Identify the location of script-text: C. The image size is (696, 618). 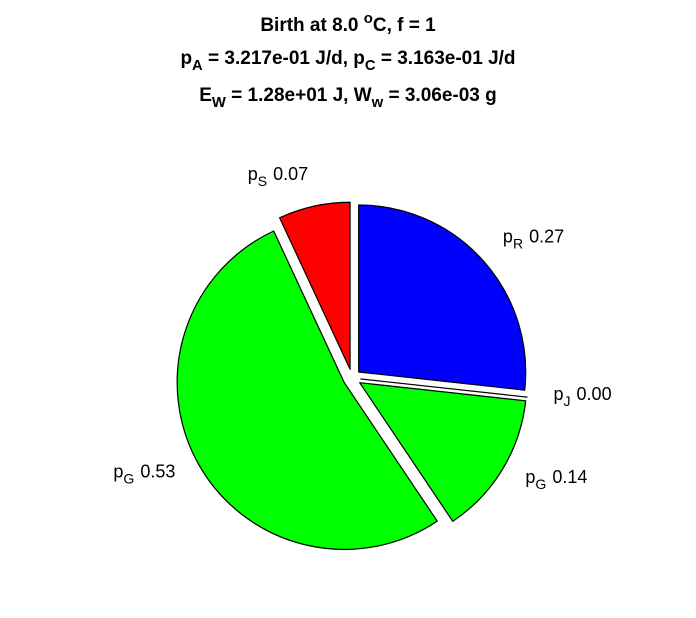
(370, 66).